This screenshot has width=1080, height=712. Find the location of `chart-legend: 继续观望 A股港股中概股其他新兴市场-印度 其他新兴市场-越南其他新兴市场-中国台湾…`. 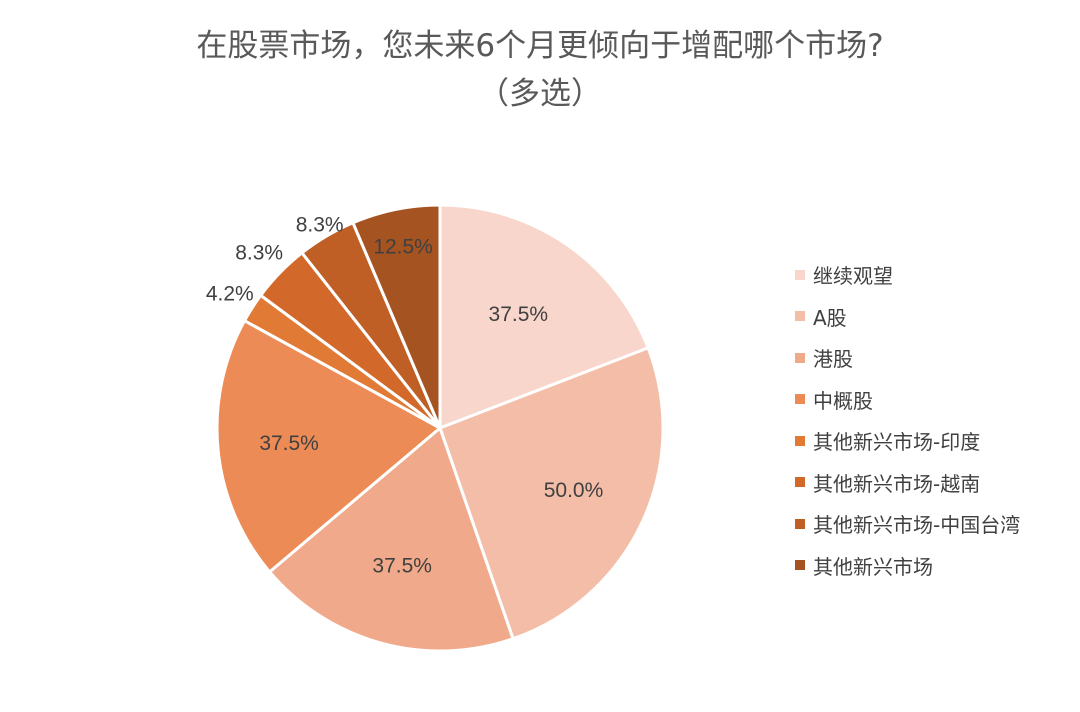

chart-legend: 继续观望 A股港股中概股其他新兴市场-印度 其他新兴市场-越南其他新兴市场-中国台湾… is located at coordinates (907, 420).